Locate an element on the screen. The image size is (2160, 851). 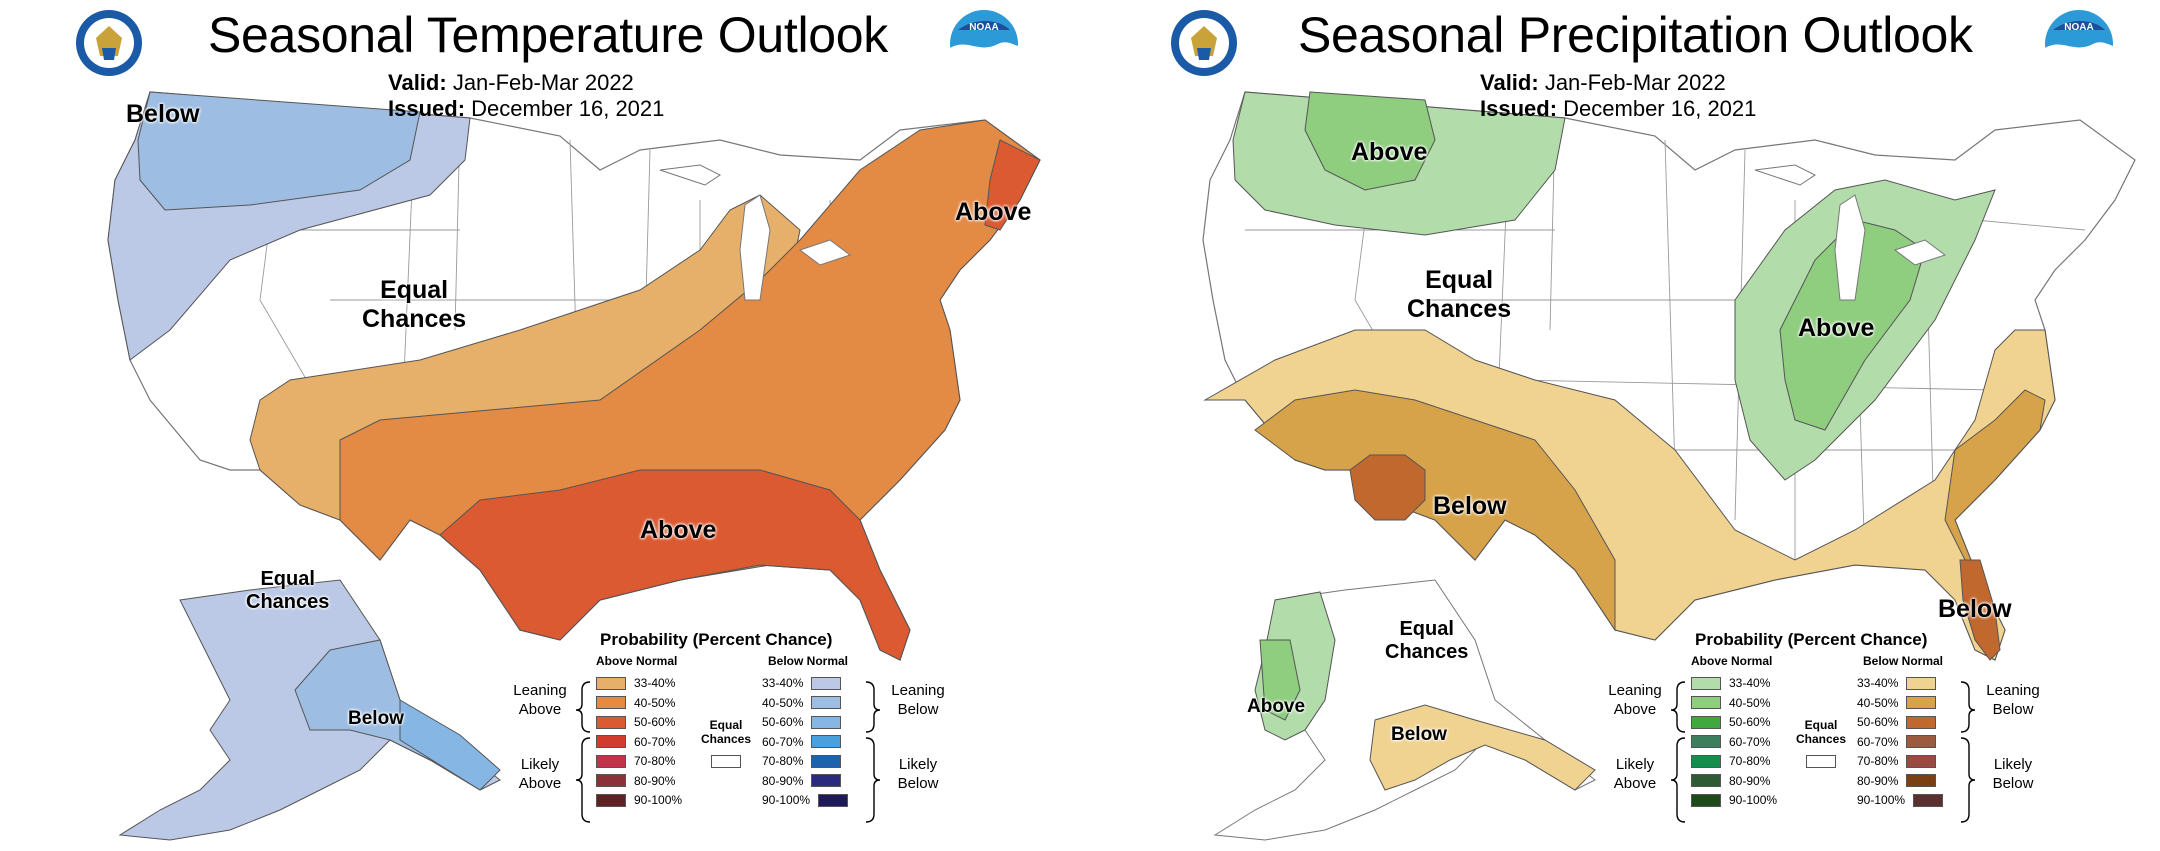
legend-row-above: 50-60% is located at coordinates (1730, 722).